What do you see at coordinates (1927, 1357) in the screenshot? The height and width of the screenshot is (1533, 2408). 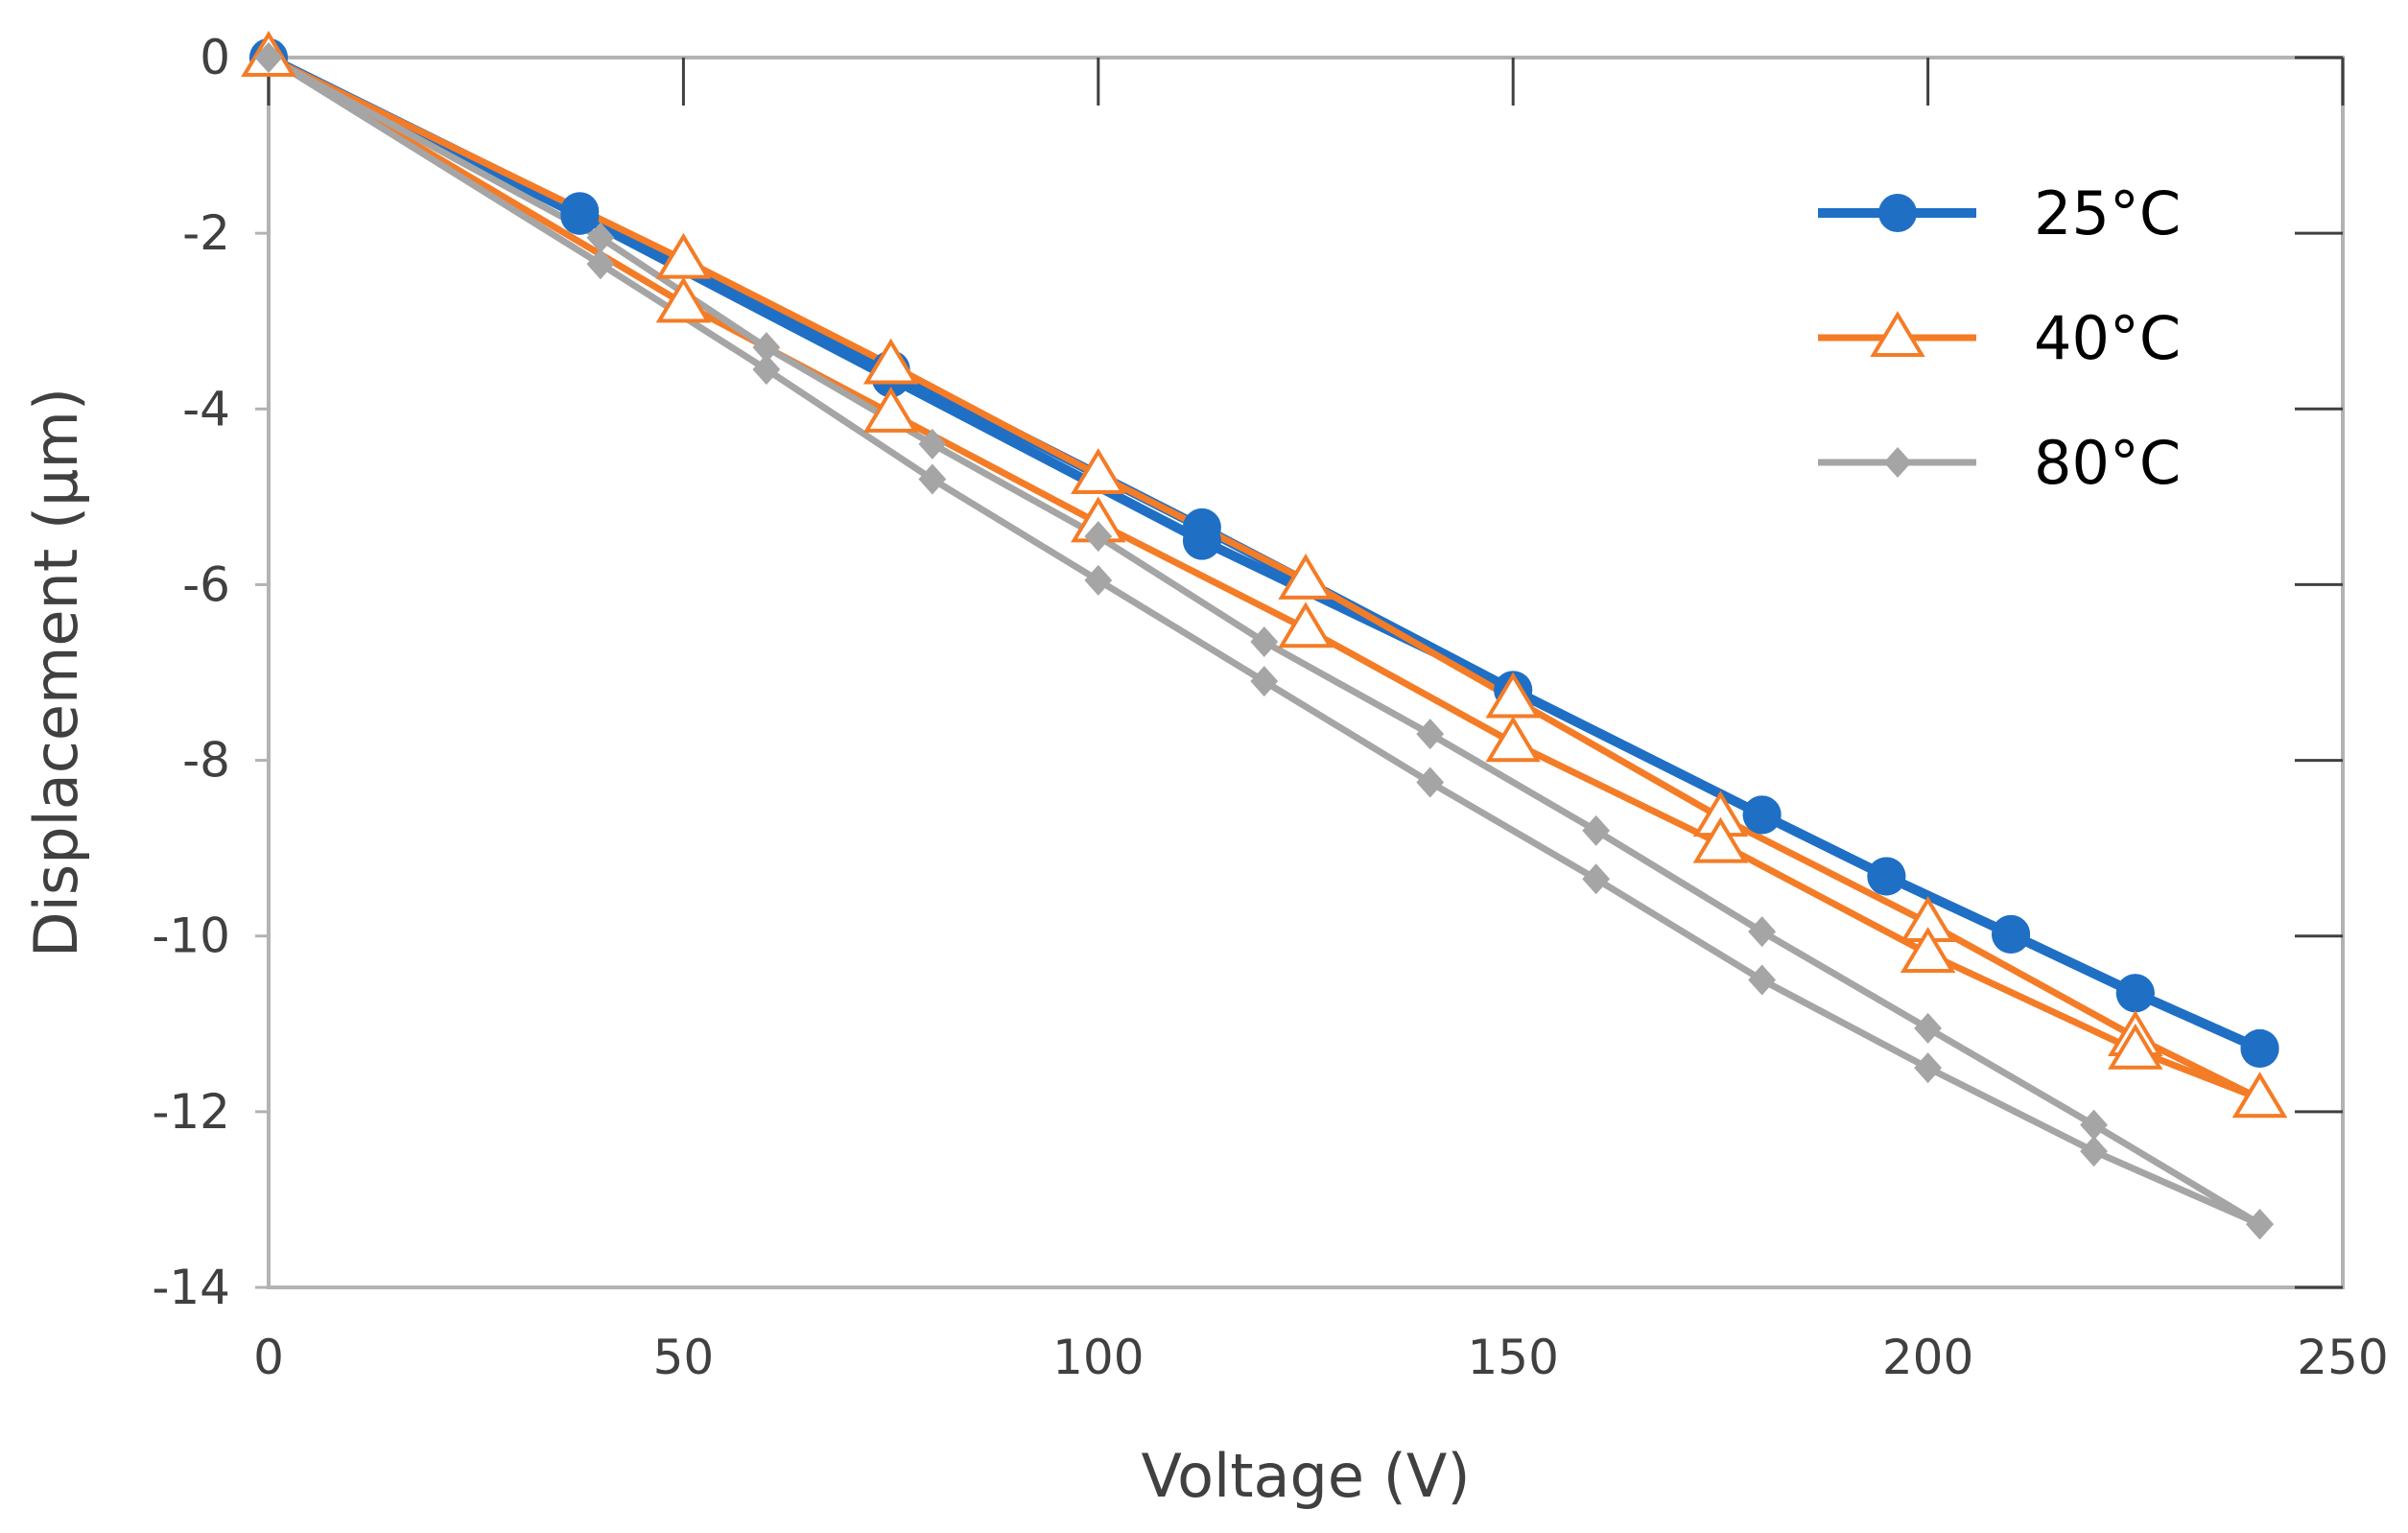 I see `x-tick-label: 200` at bounding box center [1927, 1357].